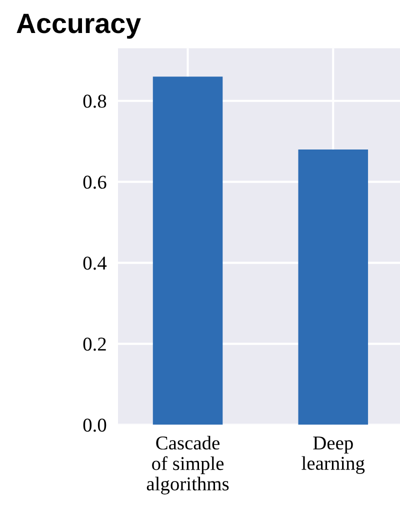 The width and height of the screenshot is (400, 513). I want to click on chart-title: Accuracy, so click(78, 26).